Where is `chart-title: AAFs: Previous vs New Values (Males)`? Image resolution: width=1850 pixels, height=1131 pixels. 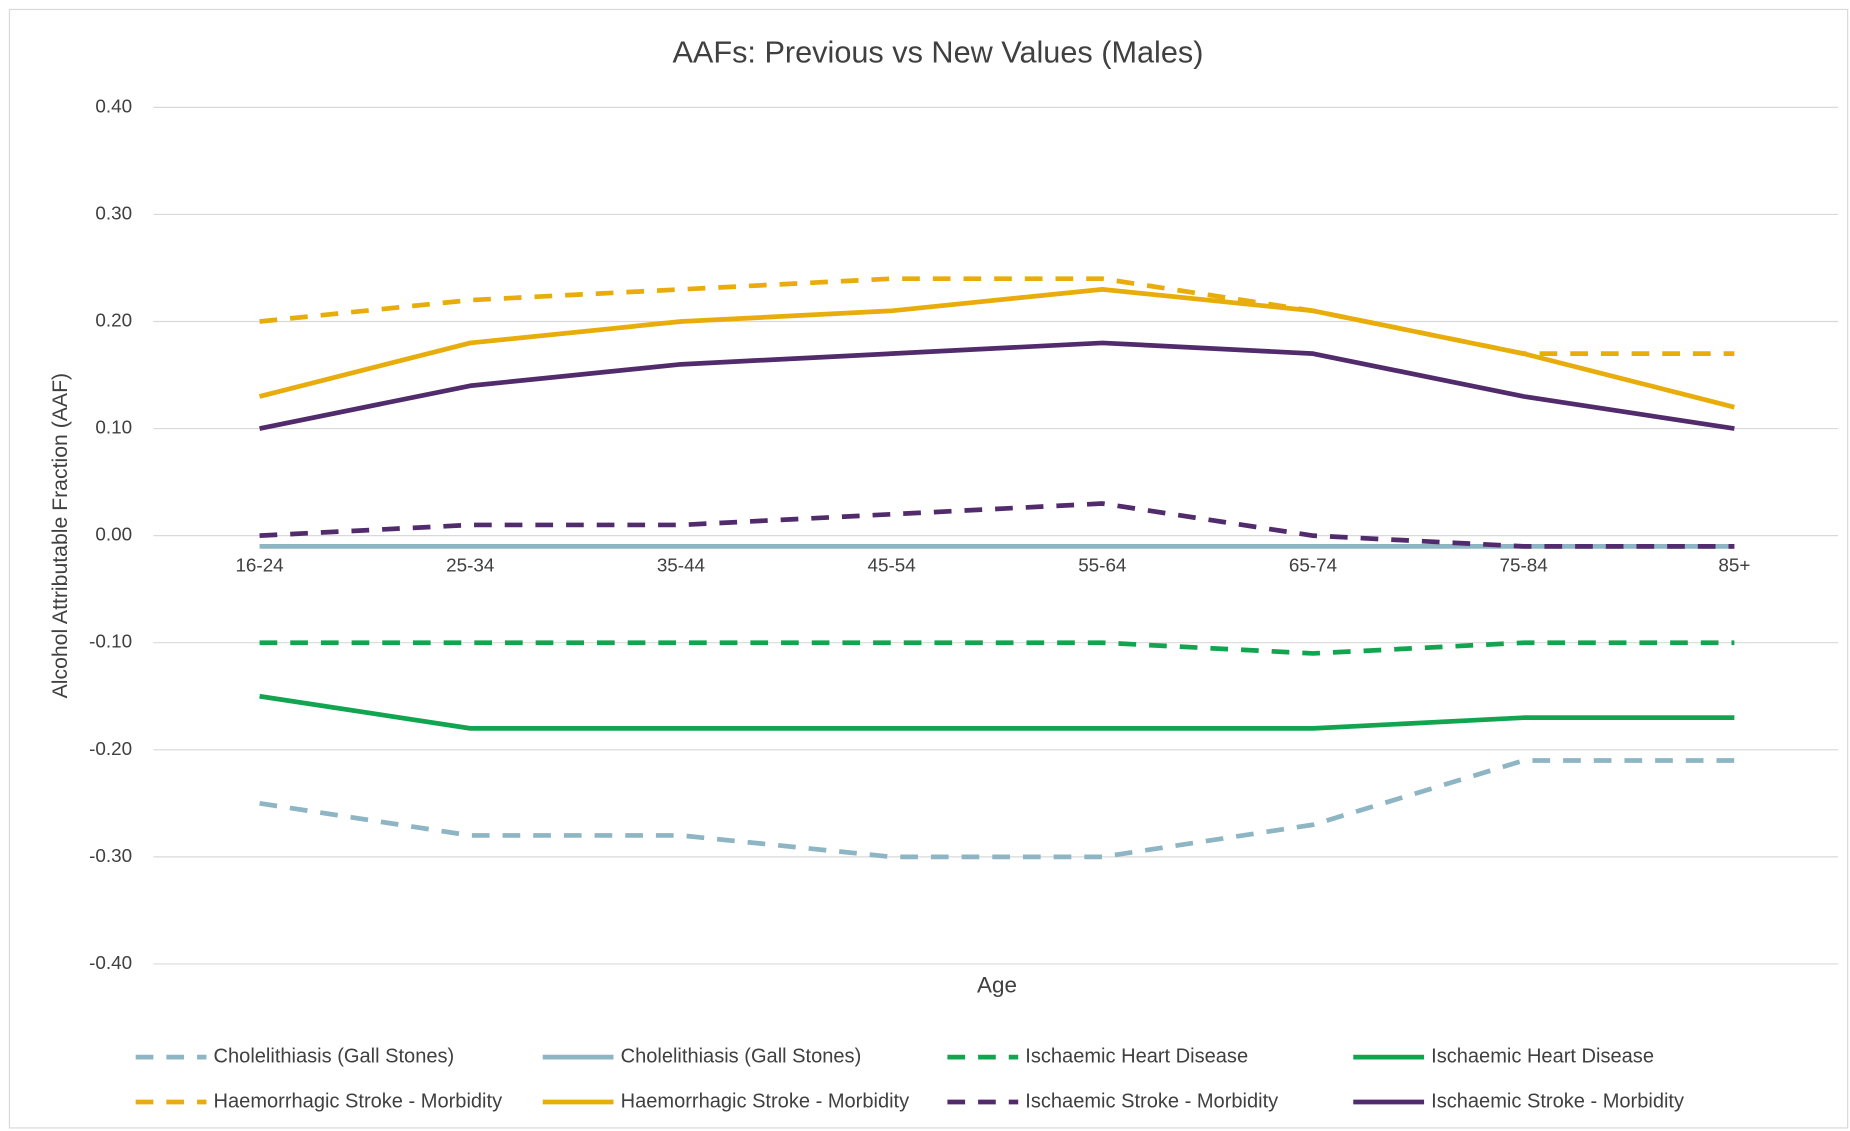
chart-title: AAFs: Previous vs New Values (Males) is located at coordinates (937, 52).